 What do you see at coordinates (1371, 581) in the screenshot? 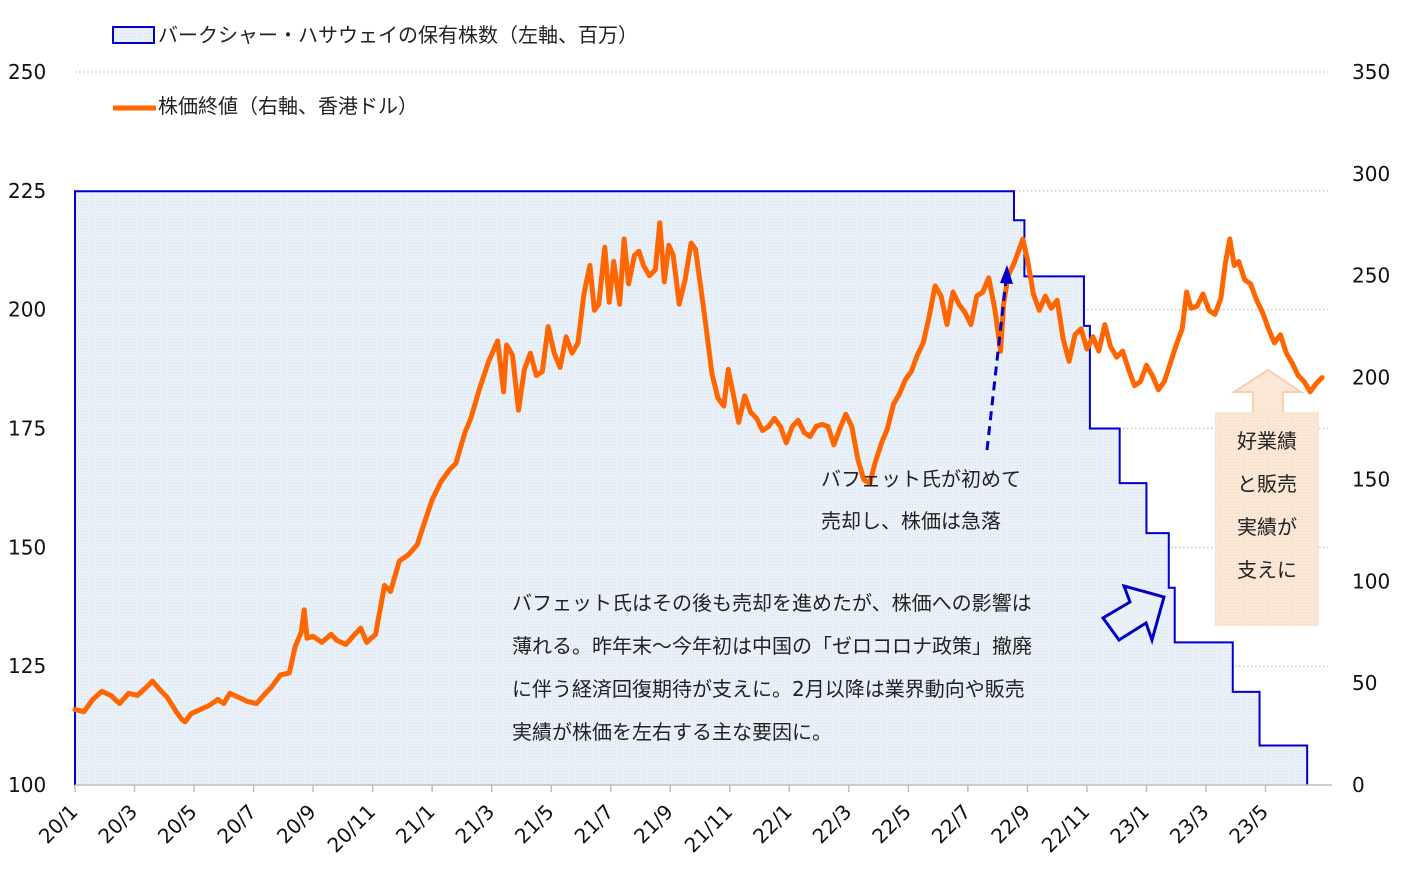
I see `right-tick-label: 100` at bounding box center [1371, 581].